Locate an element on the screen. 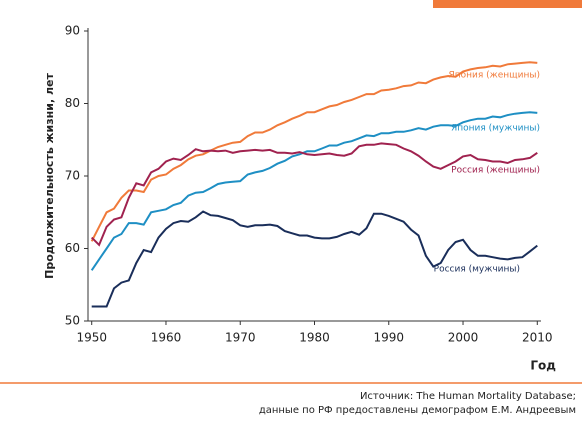 The image size is (582, 425). y-tick-label: 50 is located at coordinates (72, 321).